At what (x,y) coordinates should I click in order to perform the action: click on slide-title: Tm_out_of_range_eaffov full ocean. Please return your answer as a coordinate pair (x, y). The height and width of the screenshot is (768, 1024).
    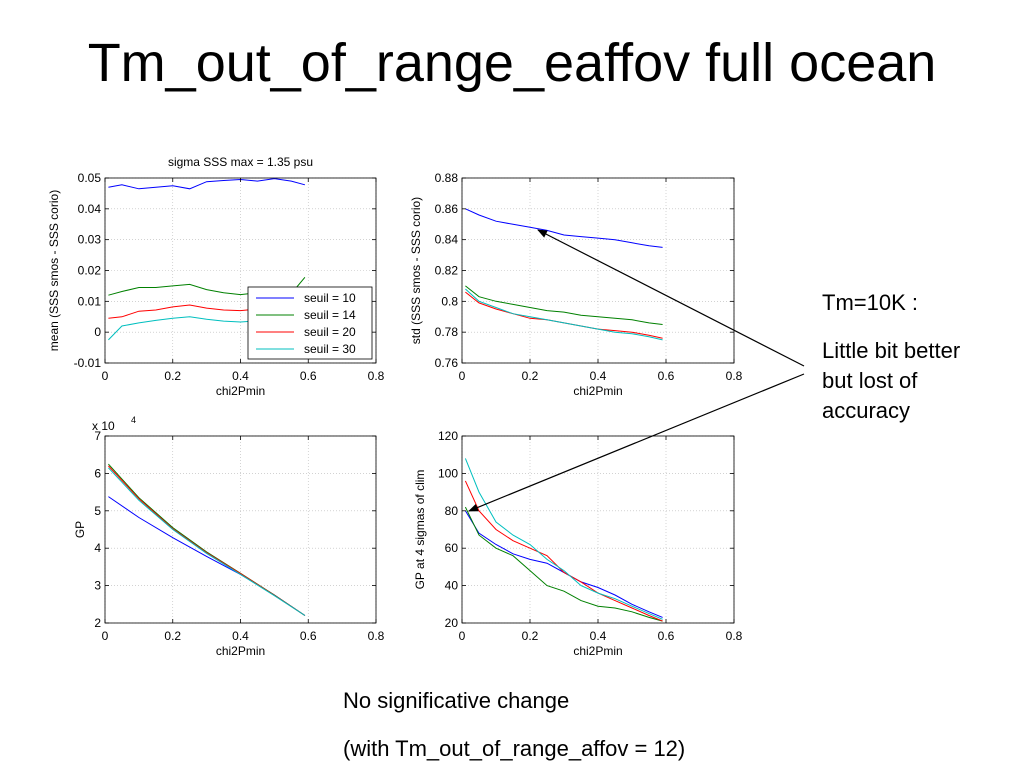
    Looking at the image, I should click on (512, 63).